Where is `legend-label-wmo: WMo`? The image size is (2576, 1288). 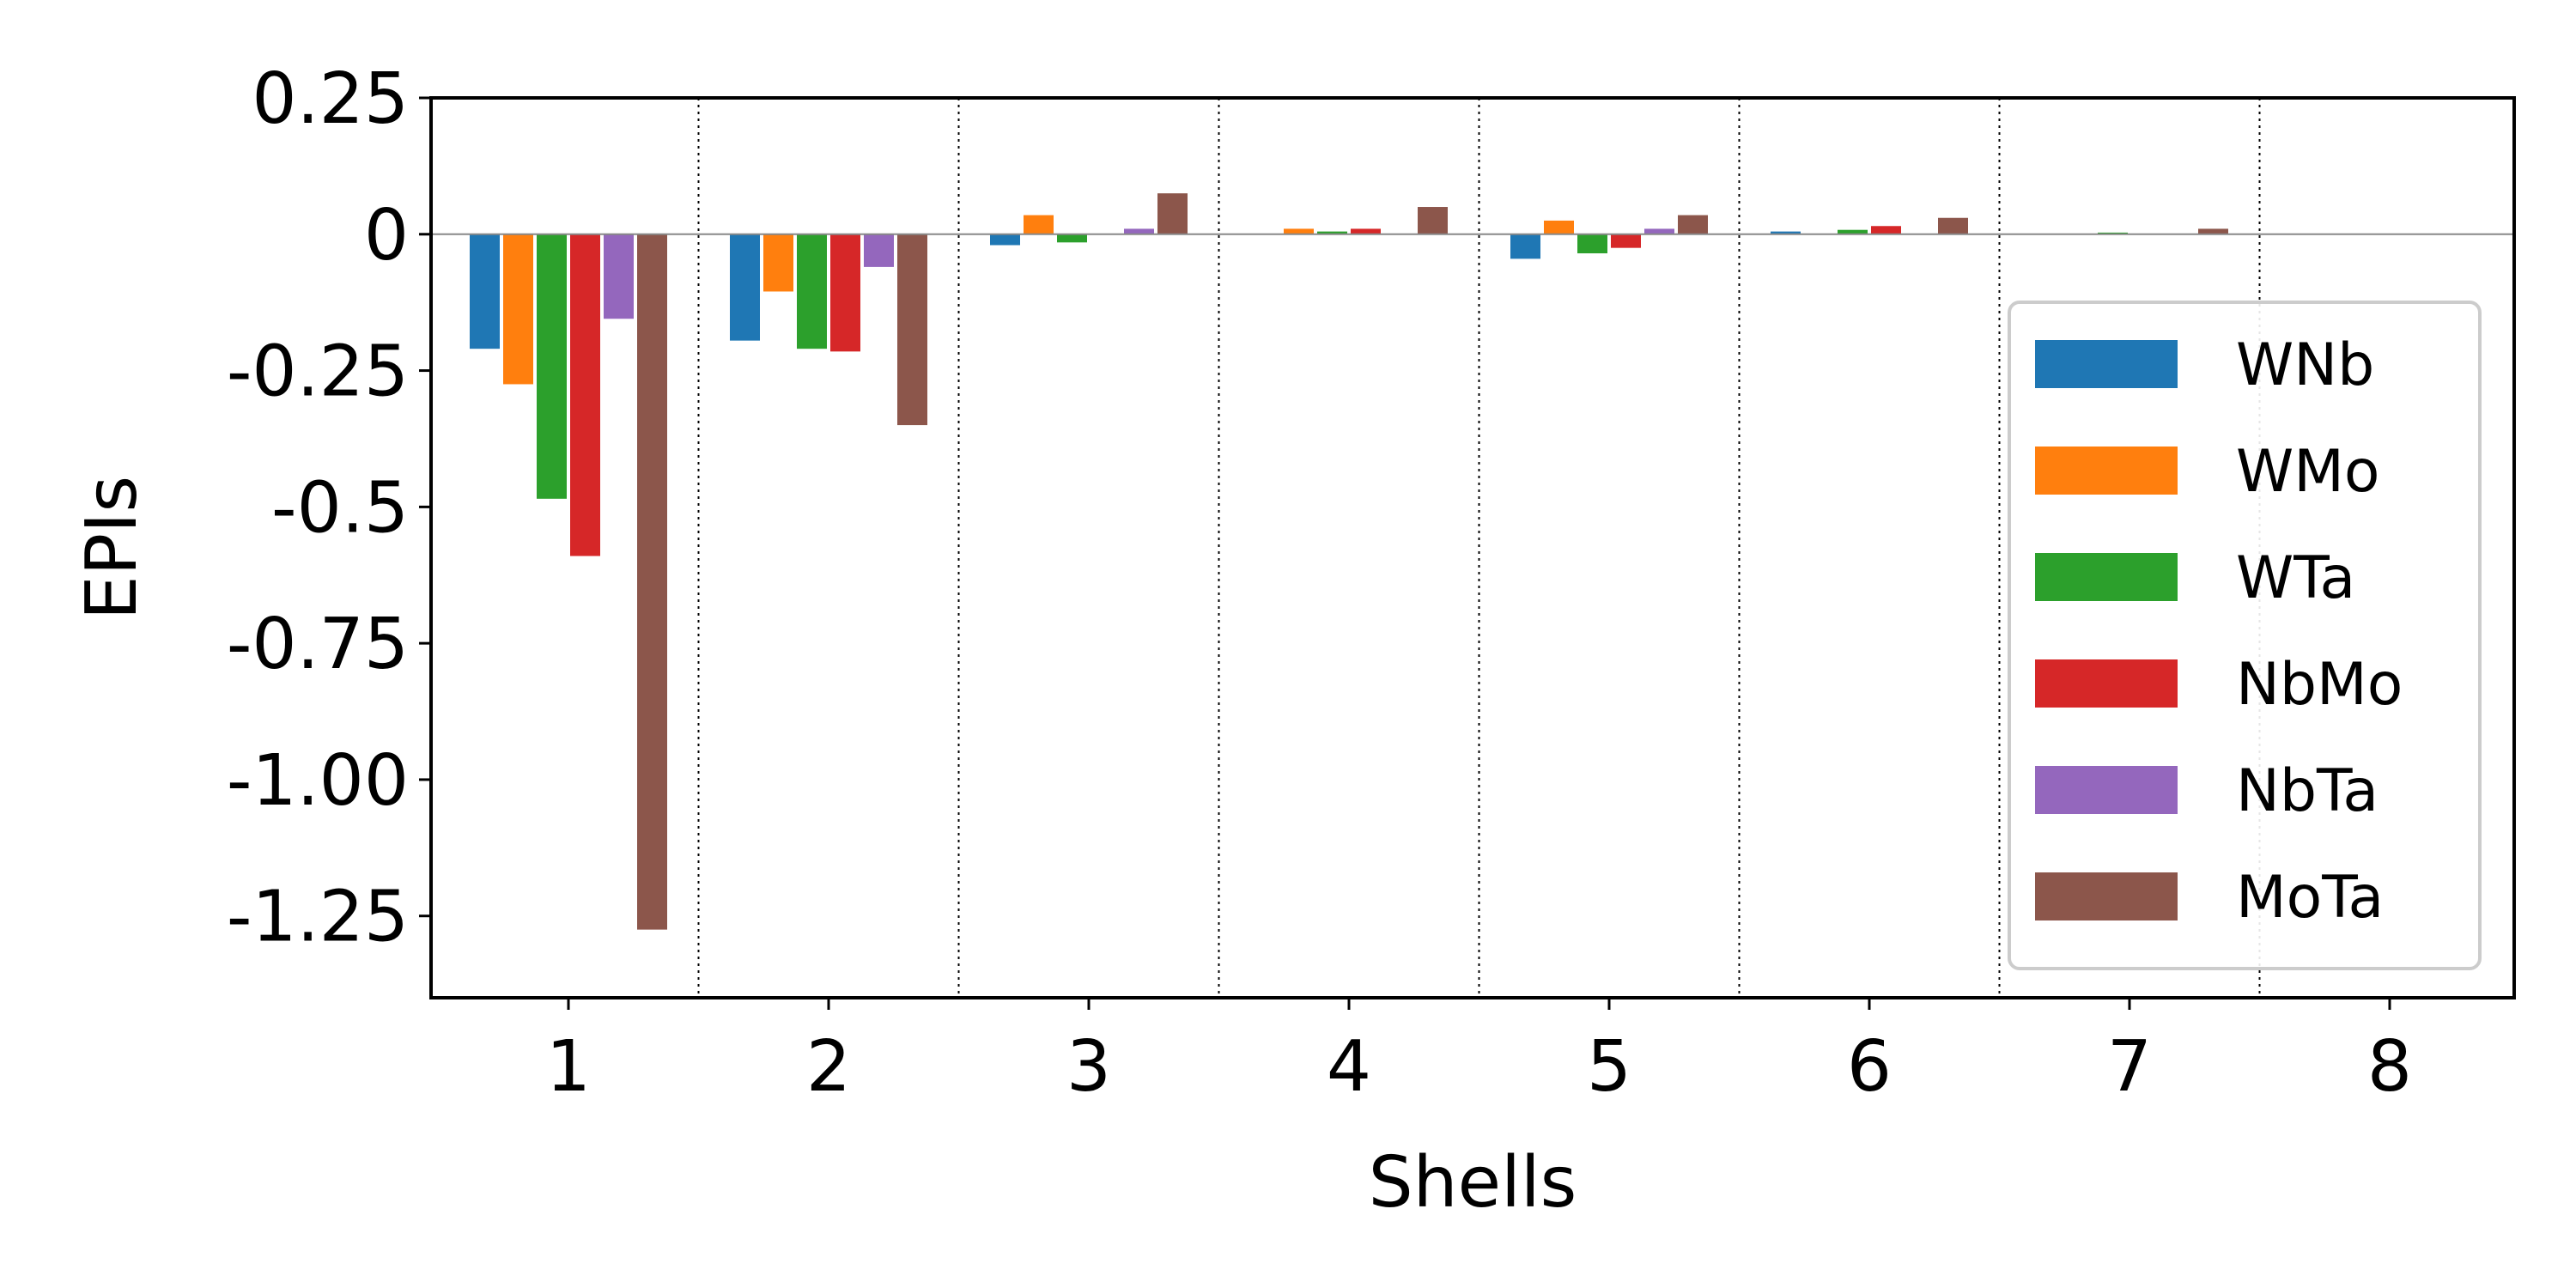 legend-label-wmo: WMo is located at coordinates (2308, 472).